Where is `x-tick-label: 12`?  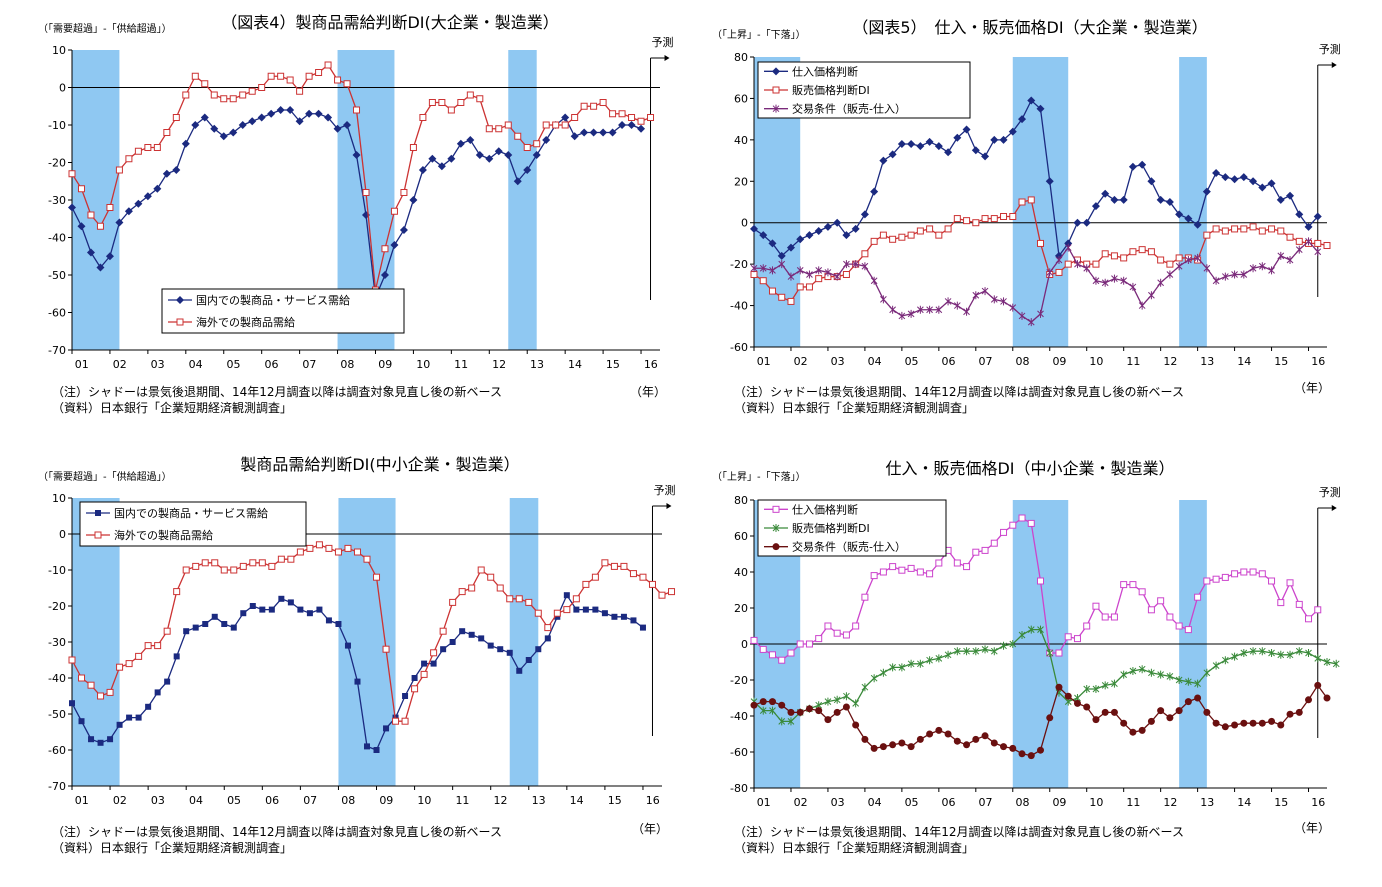 x-tick-label: 12 is located at coordinates (1170, 361).